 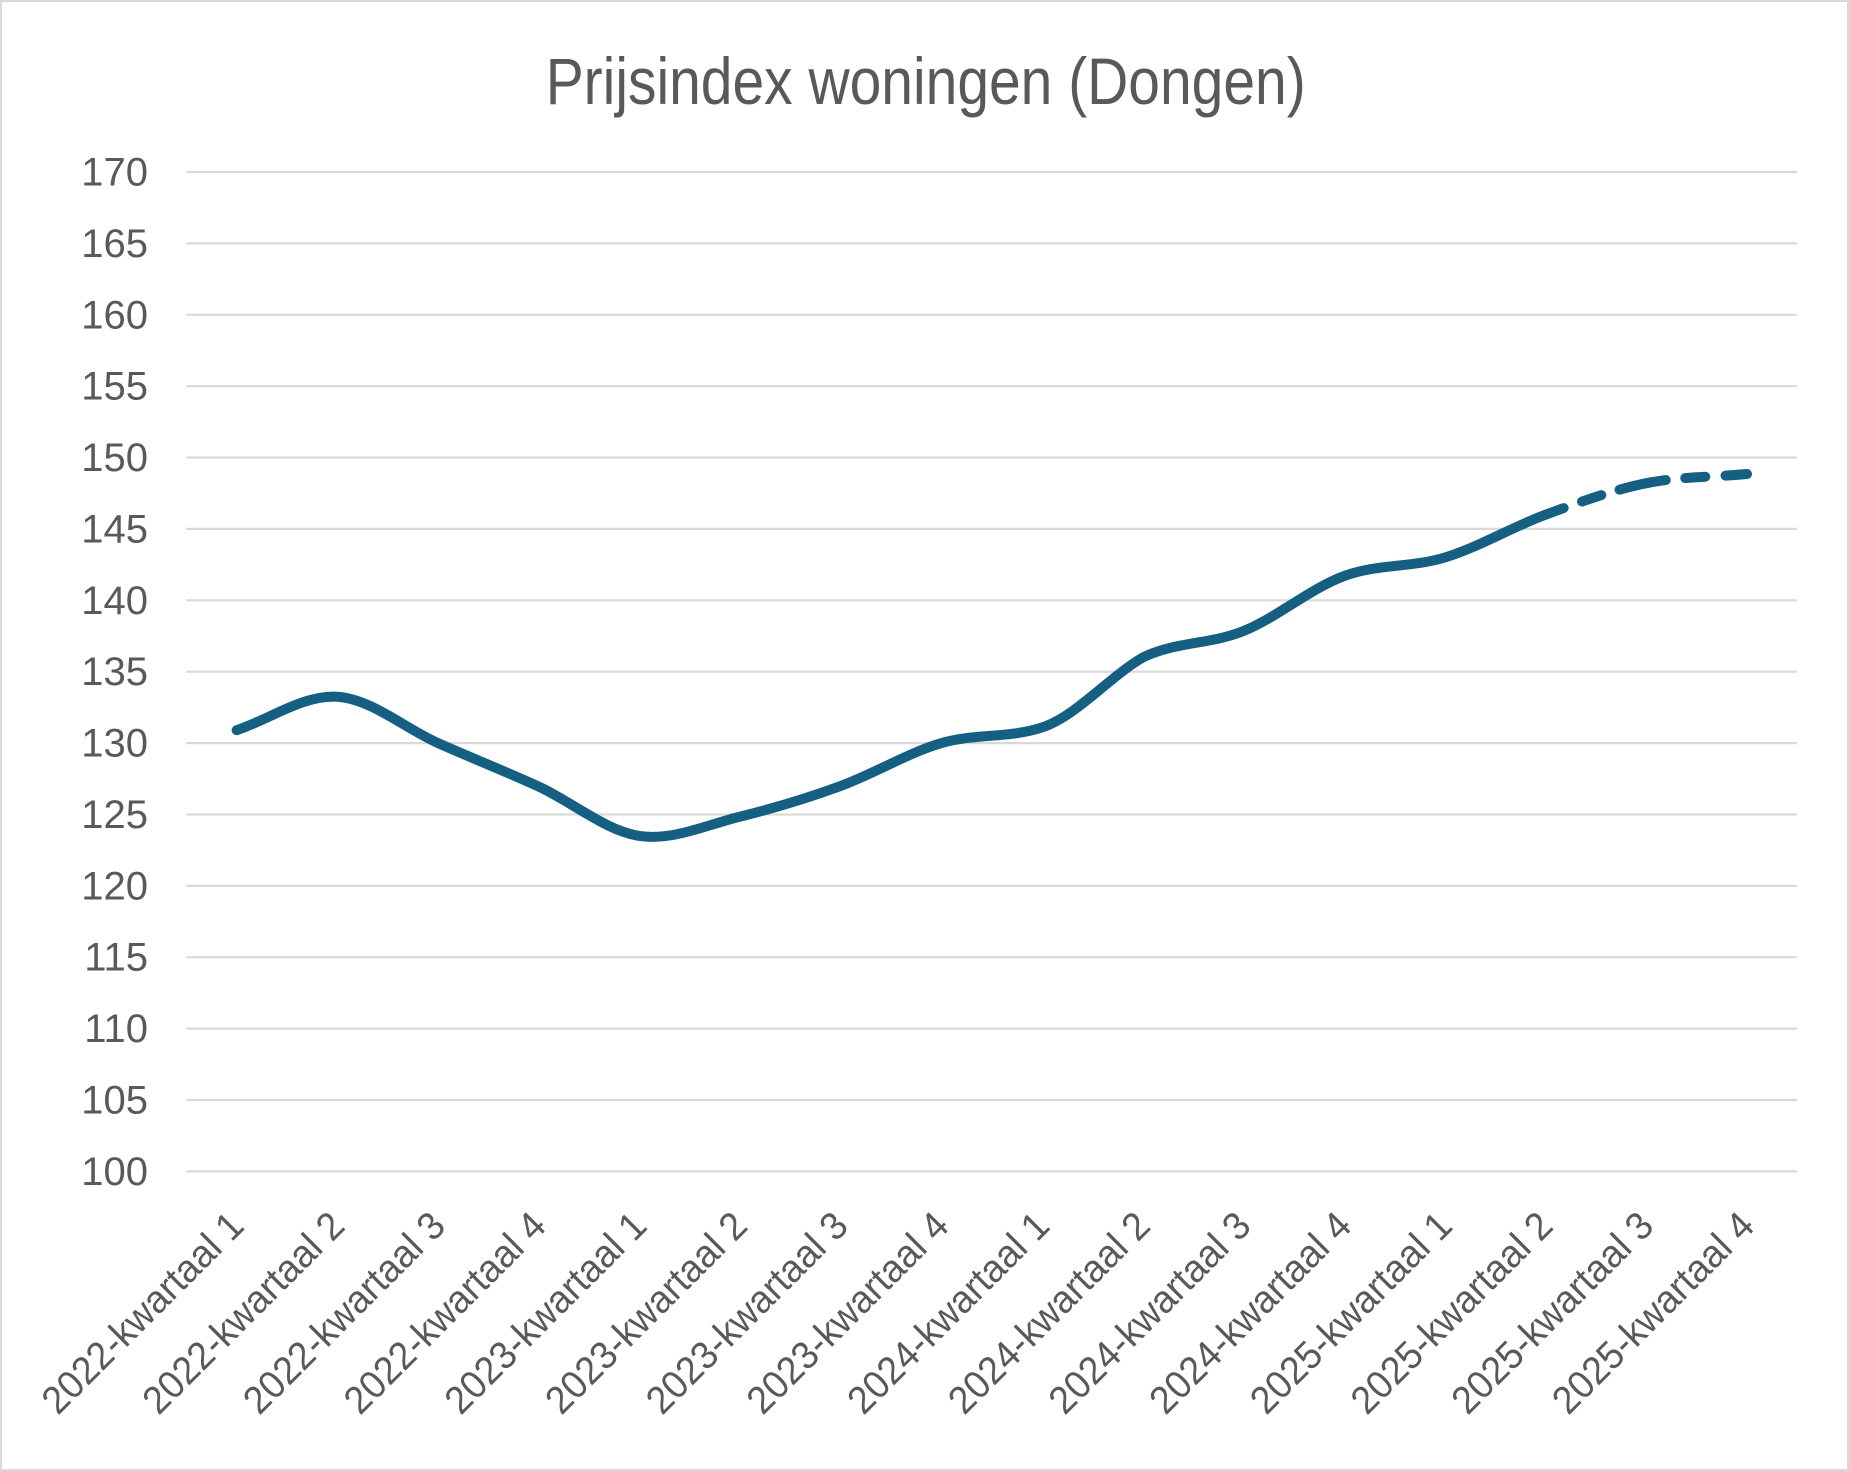 I want to click on svg-text: 135, so click(x=114, y=672).